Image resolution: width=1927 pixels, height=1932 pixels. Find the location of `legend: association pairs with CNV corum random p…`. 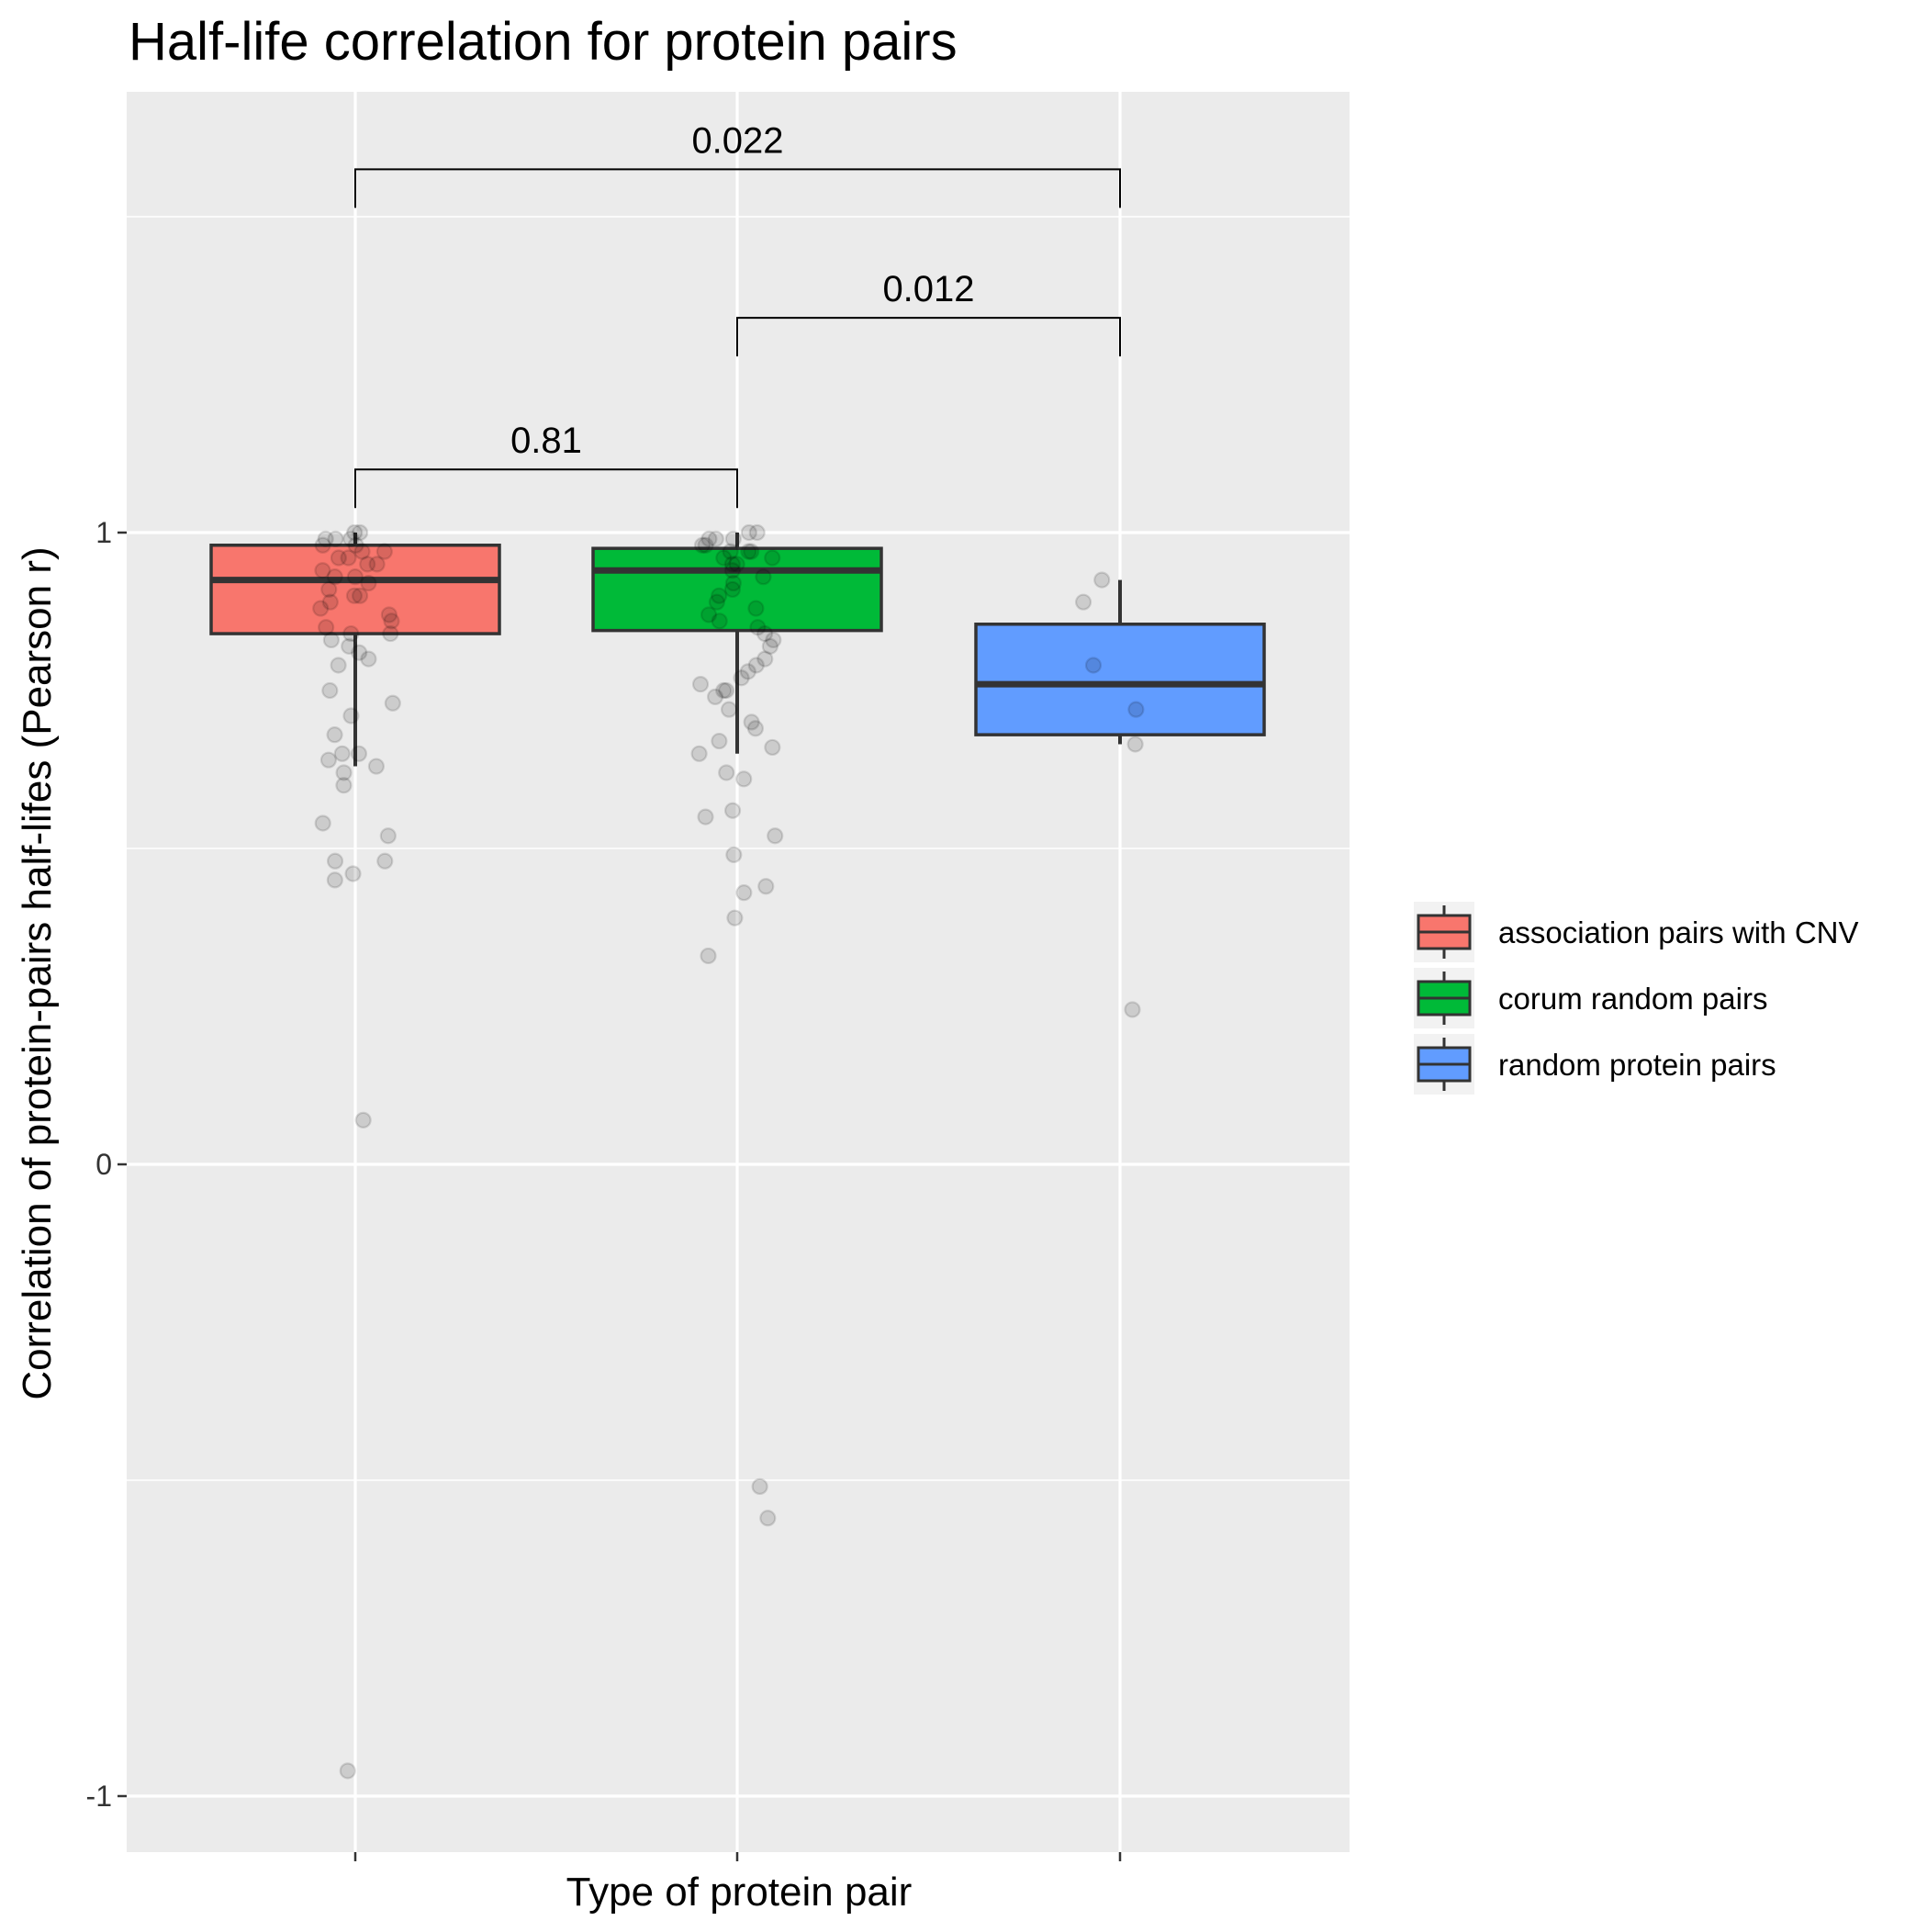

legend: association pairs with CNV corum random p… is located at coordinates (1637, 999).